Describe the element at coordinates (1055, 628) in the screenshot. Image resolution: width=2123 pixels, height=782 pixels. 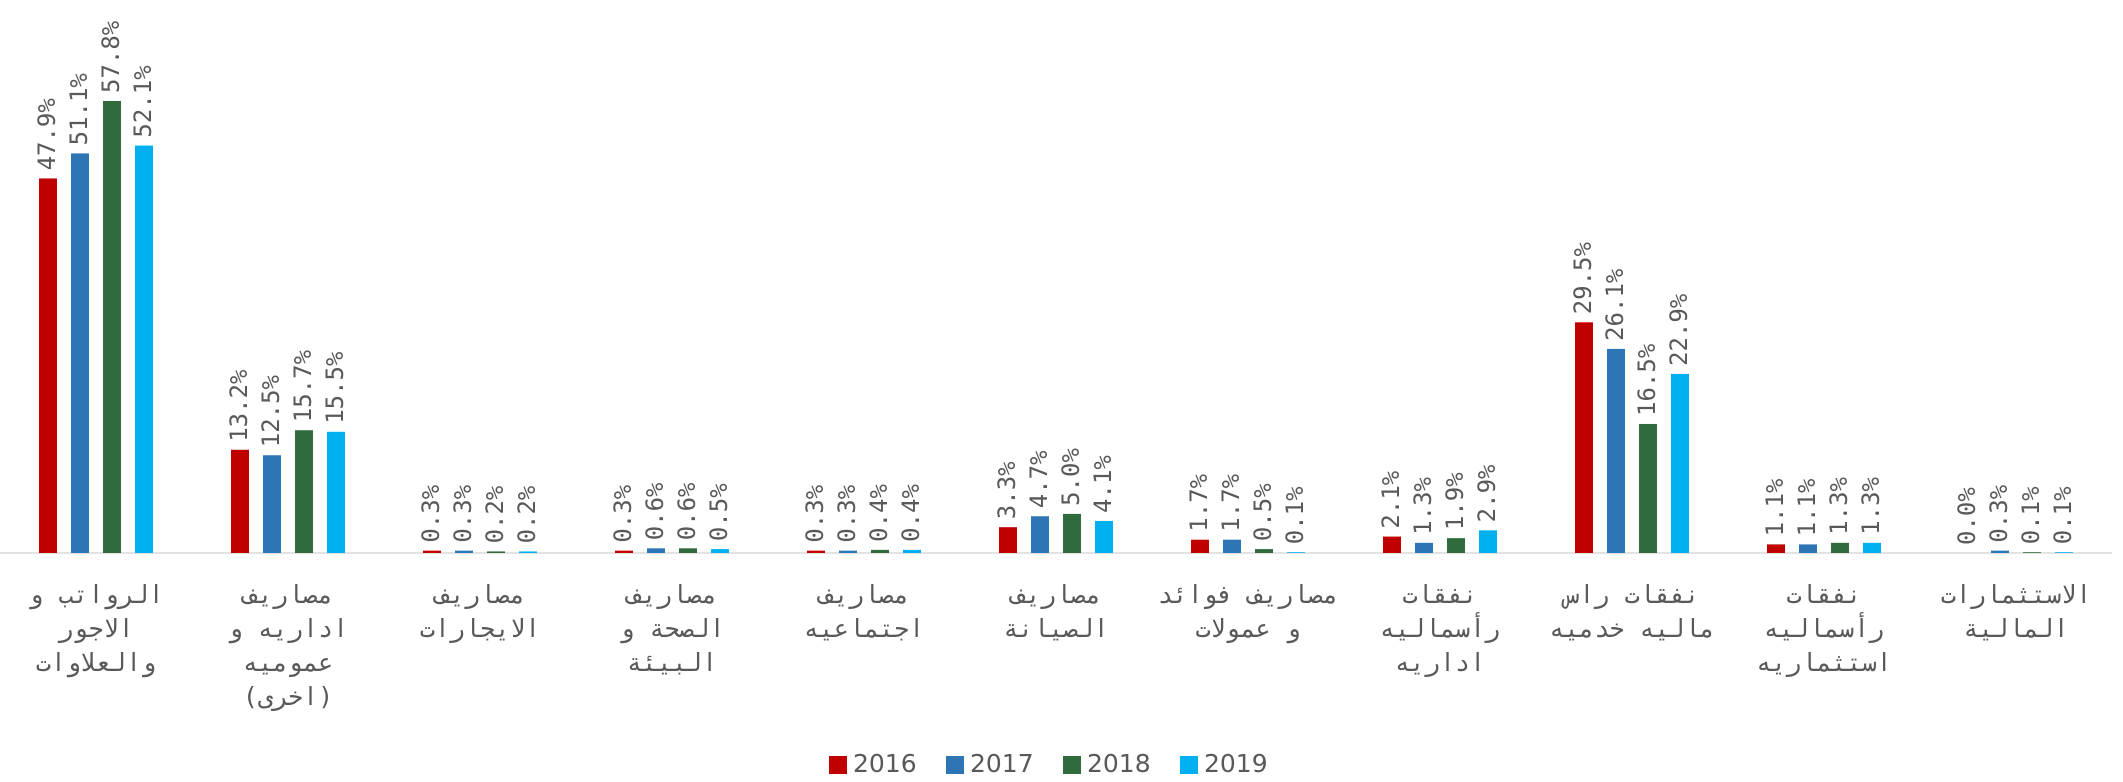
I see `x-tick-label: الصيانة` at that location.